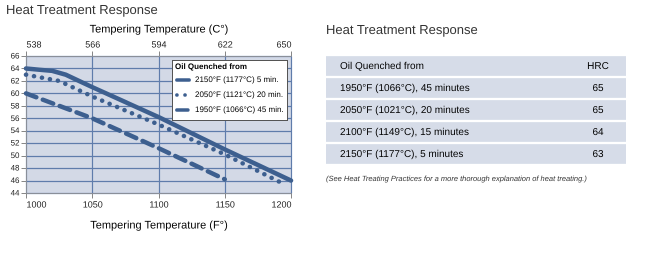 The image size is (652, 260). What do you see at coordinates (15, 93) in the screenshot?
I see `y-tick-label: 60` at bounding box center [15, 93].